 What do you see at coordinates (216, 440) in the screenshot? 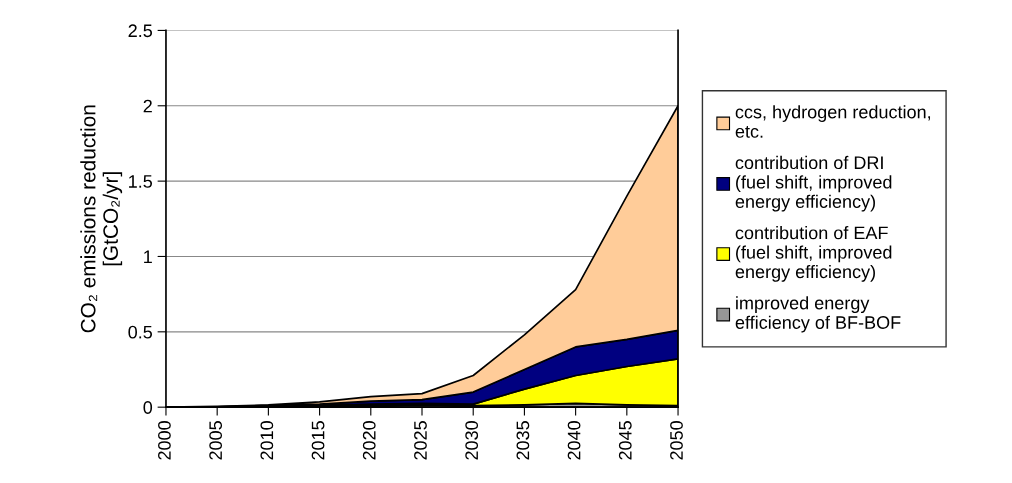
I see `x-tick-label: 2005` at bounding box center [216, 440].